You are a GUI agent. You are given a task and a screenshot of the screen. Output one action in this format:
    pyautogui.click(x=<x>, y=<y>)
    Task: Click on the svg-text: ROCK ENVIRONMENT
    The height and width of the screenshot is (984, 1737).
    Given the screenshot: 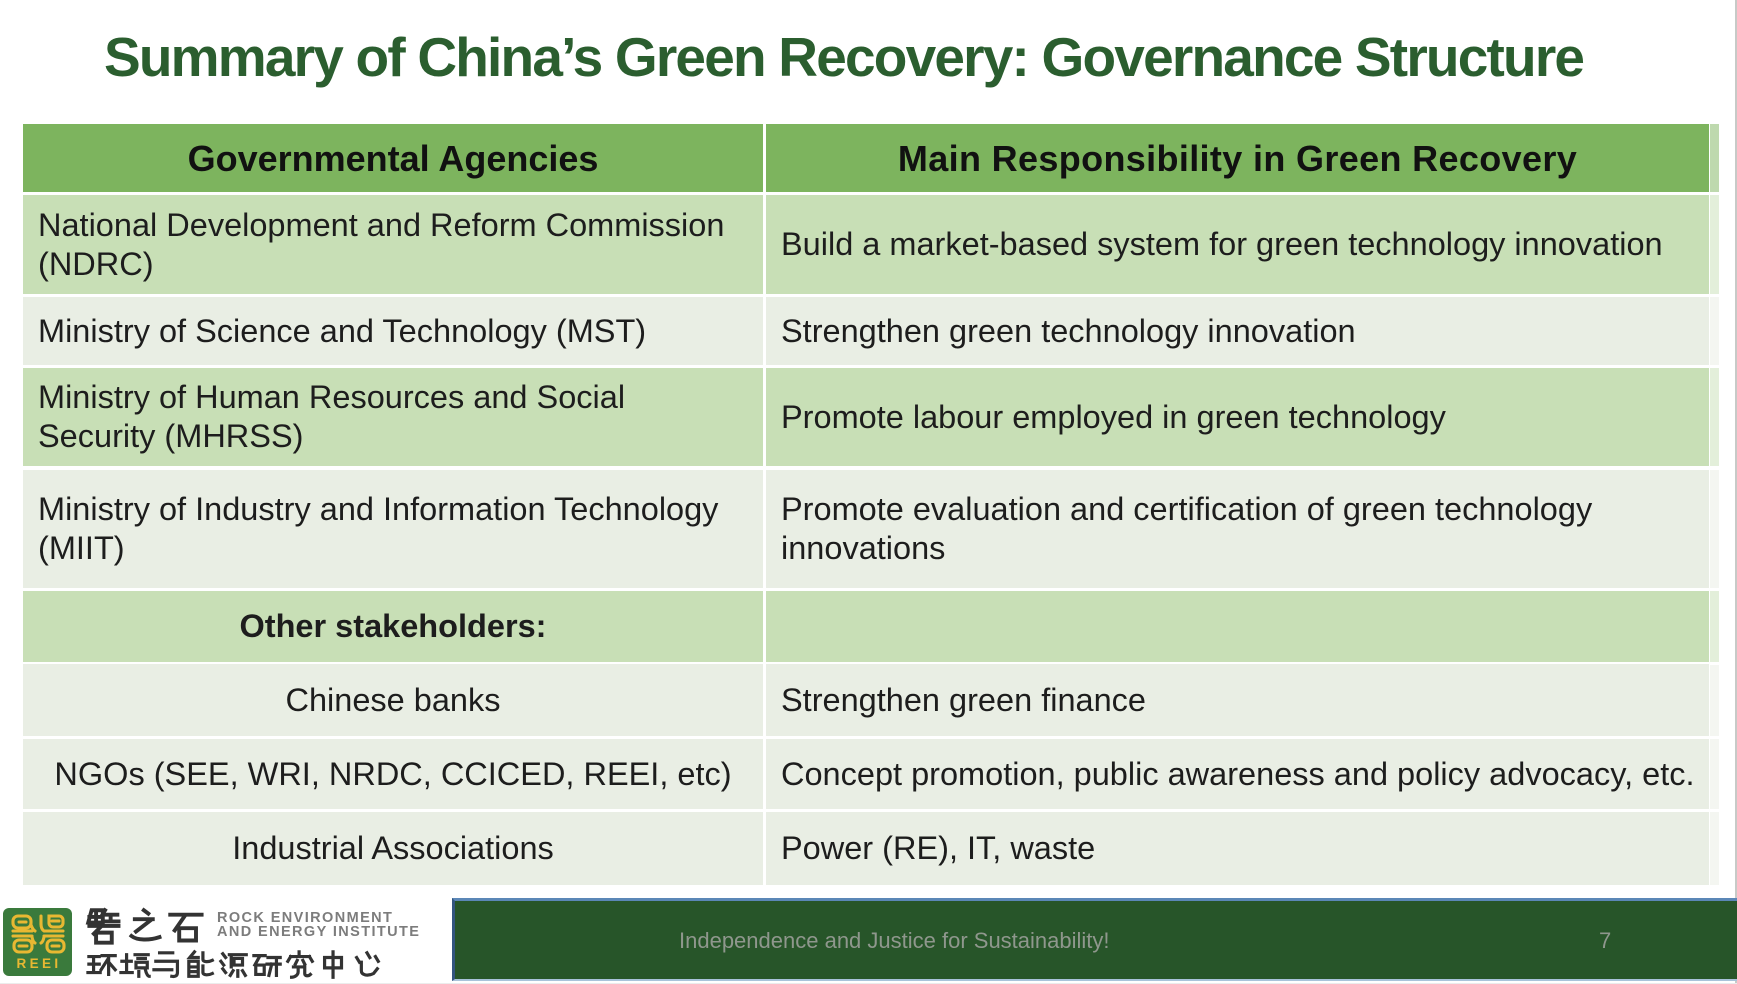 What is the action you would take?
    pyautogui.click(x=305, y=918)
    